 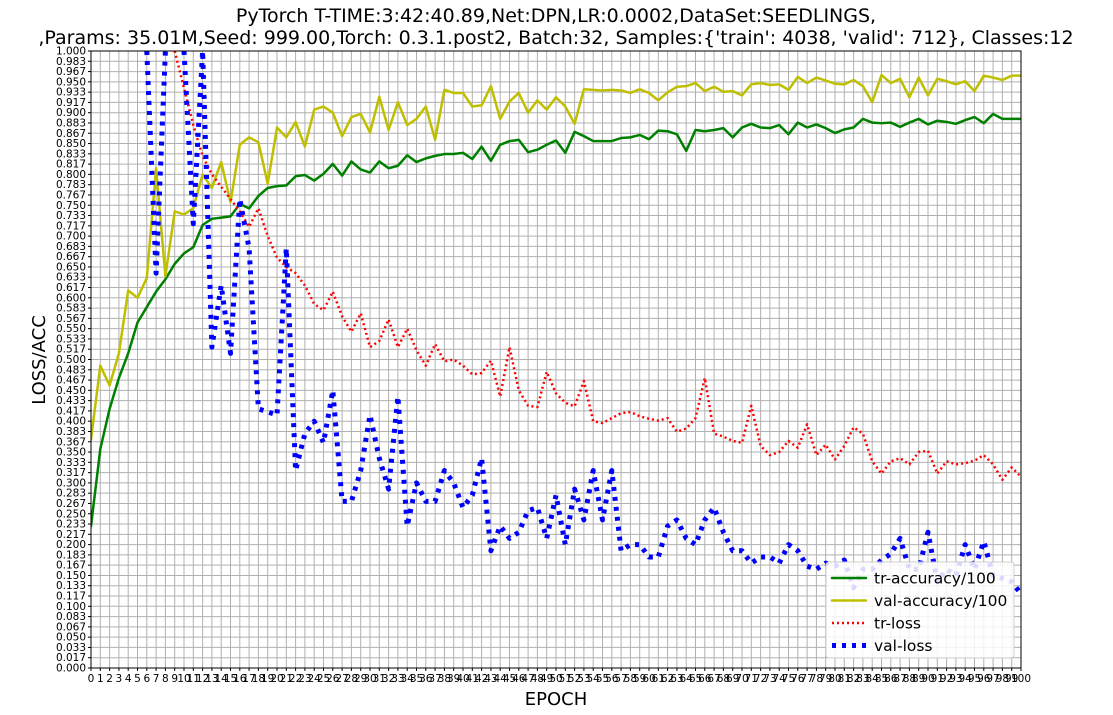 I want to click on x-tick-label: 28, so click(x=351, y=679).